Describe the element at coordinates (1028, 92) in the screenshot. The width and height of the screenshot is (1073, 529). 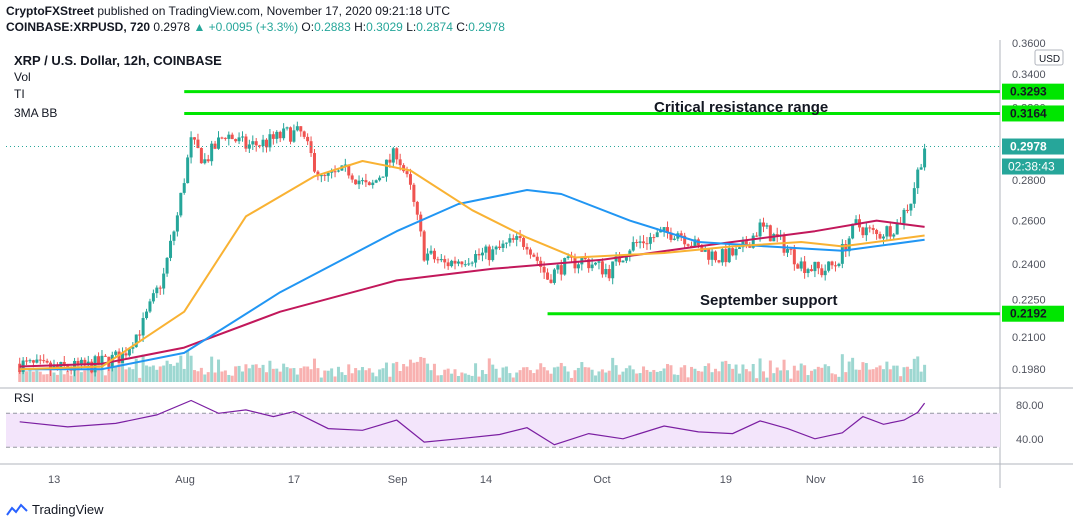
I see `resistance-upper-tag: 0.3293` at that location.